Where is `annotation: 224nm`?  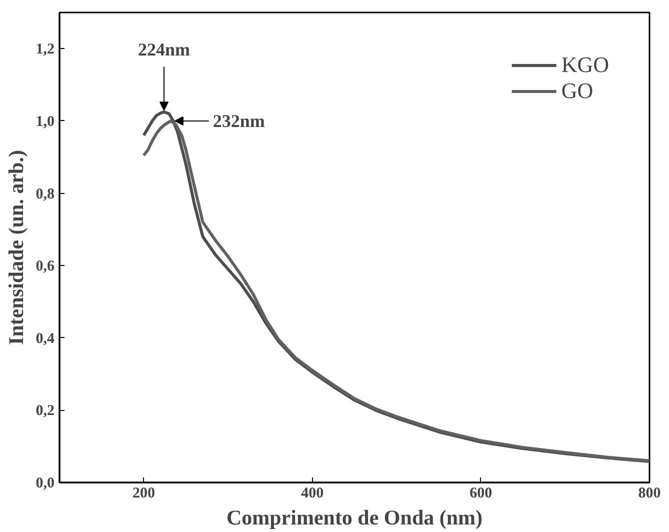
annotation: 224nm is located at coordinates (164, 50).